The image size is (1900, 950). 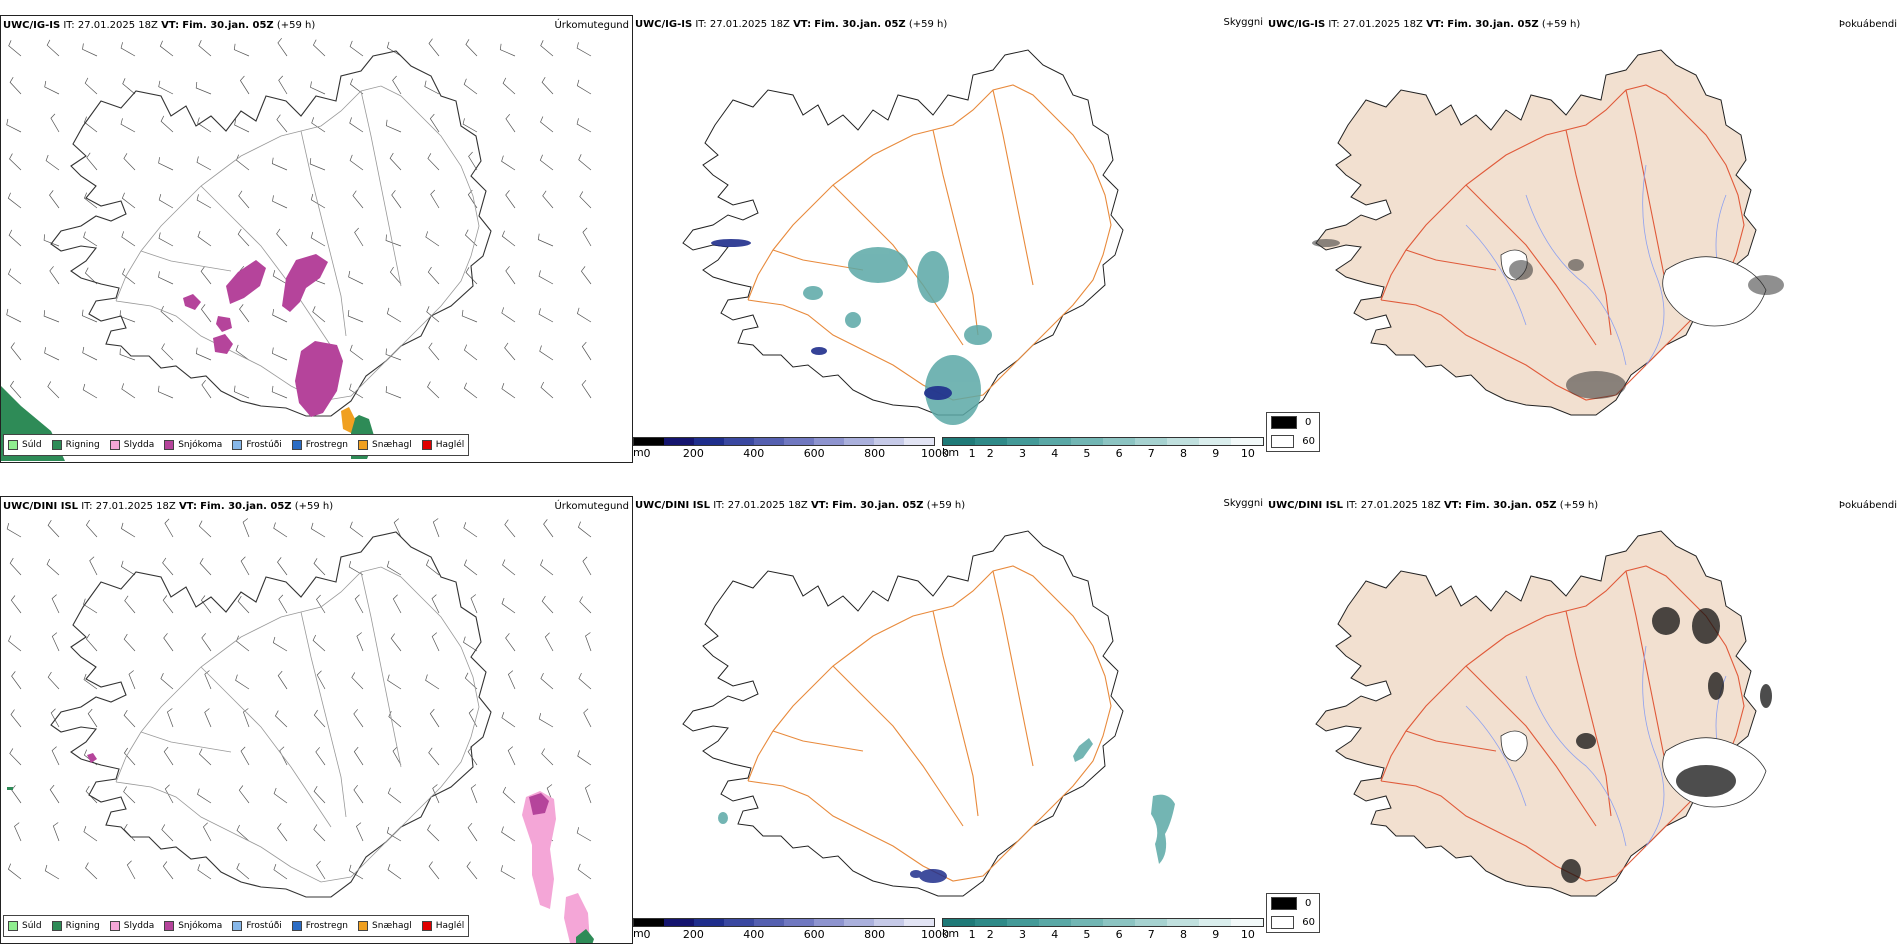 What do you see at coordinates (1087, 934) in the screenshot?
I see `colorbar-tick-label: 5` at bounding box center [1087, 934].